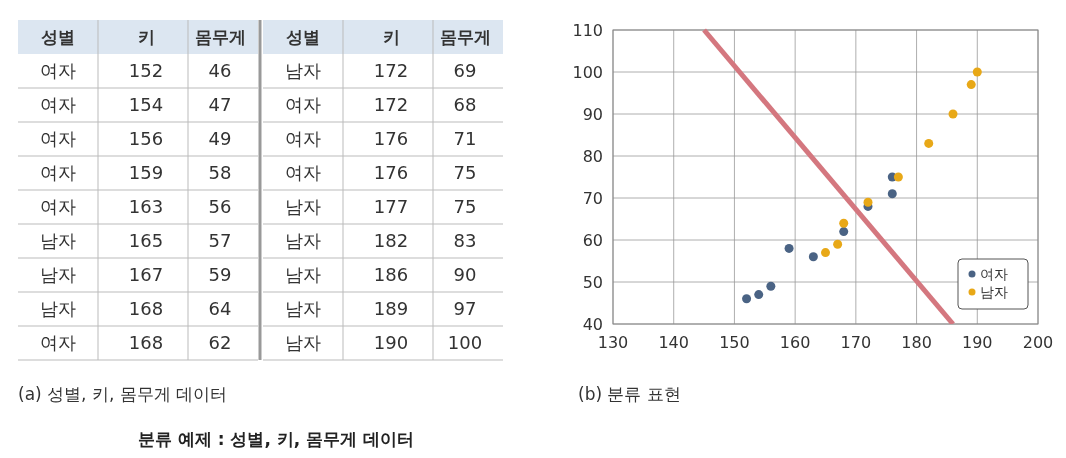  Describe the element at coordinates (465, 70) in the screenshot. I see `text: 69` at that location.